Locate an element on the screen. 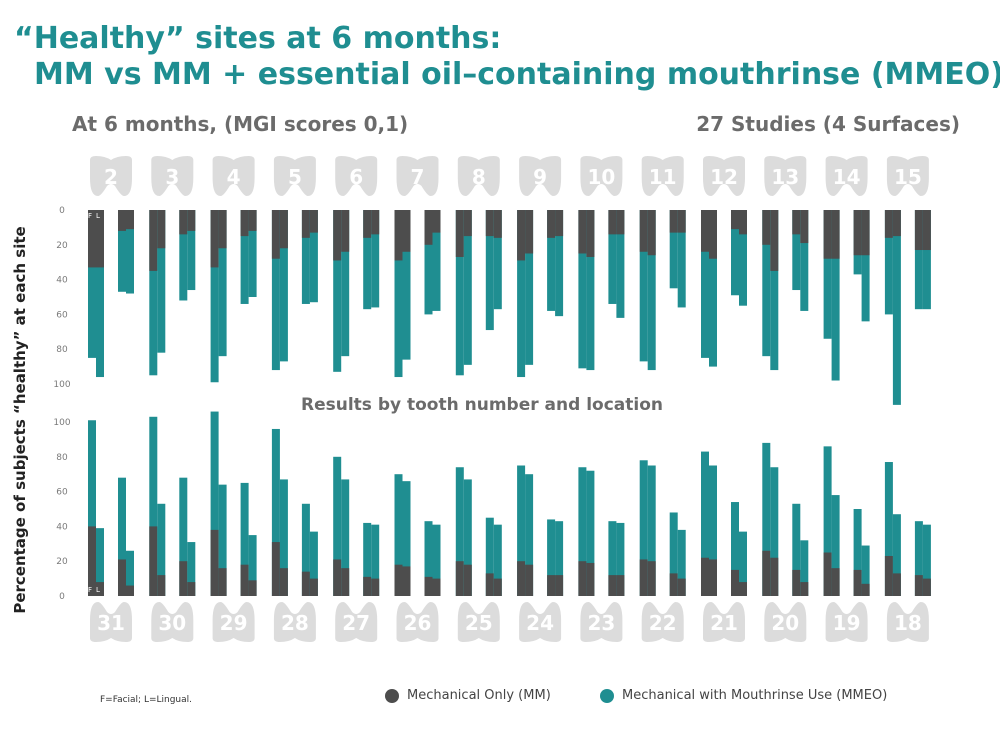  upper-surface-facial-label: F is located at coordinates (90, 216).